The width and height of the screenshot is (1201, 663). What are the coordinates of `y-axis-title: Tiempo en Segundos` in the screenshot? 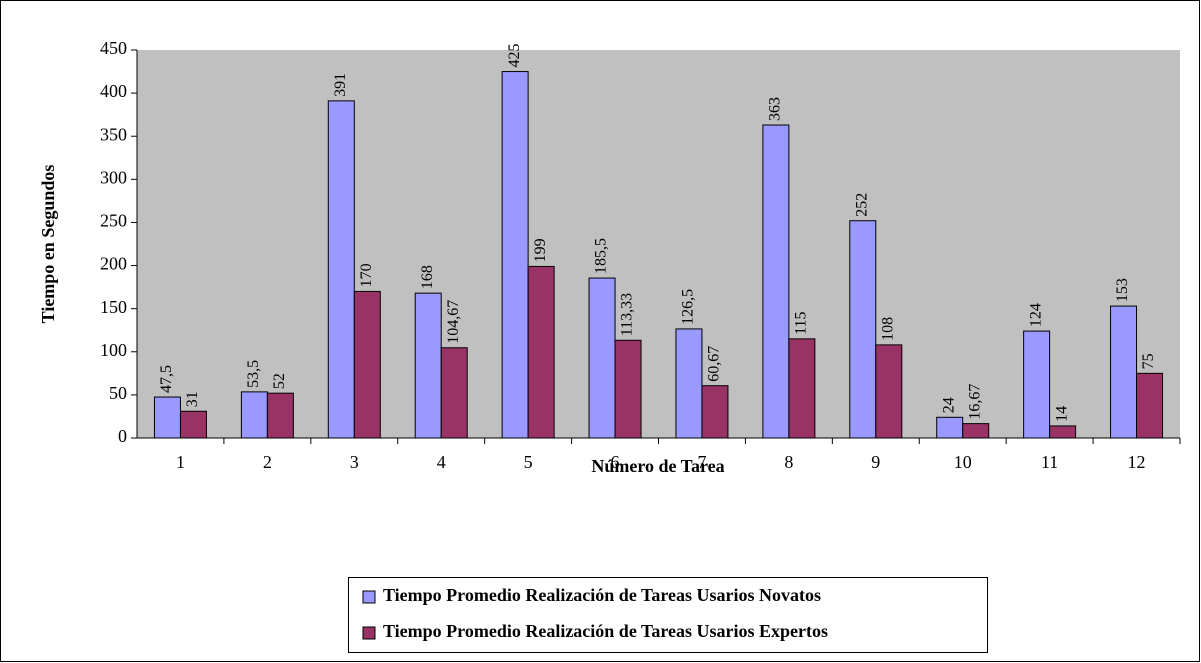 It's located at (48, 244).